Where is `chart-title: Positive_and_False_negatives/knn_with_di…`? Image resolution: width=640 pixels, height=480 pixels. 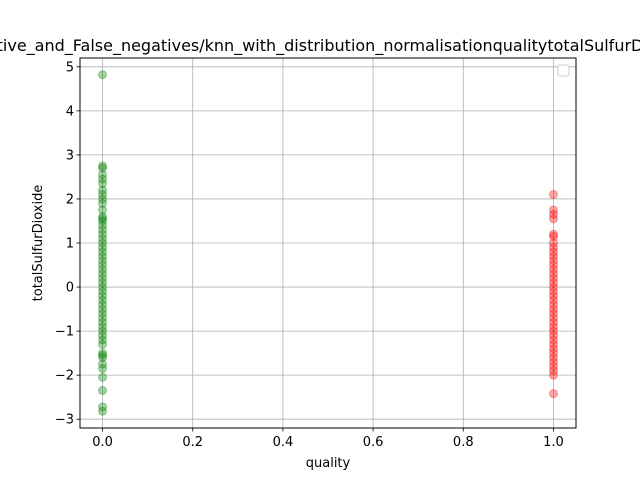
chart-title: Positive_and_False_negatives/knn_with_di… is located at coordinates (320, 46).